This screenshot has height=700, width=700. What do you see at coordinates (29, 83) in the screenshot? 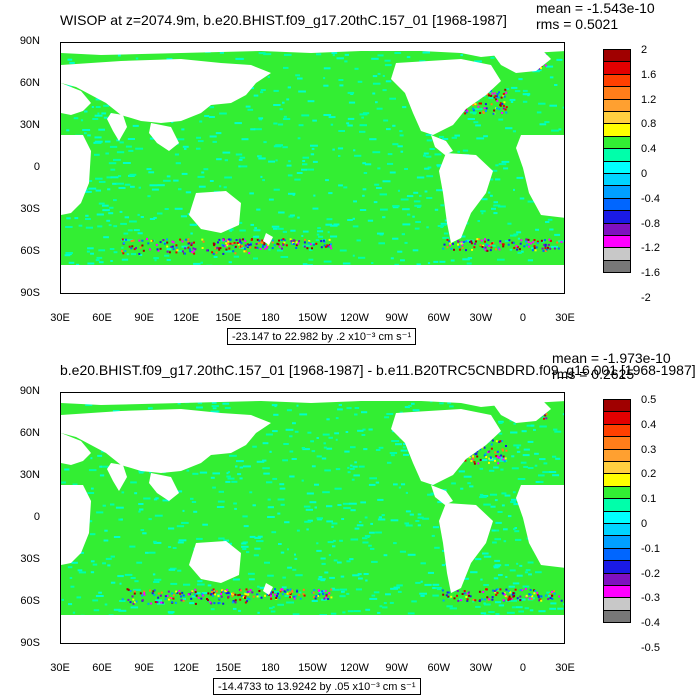
I see `y-tick-label: 60N` at bounding box center [29, 83].